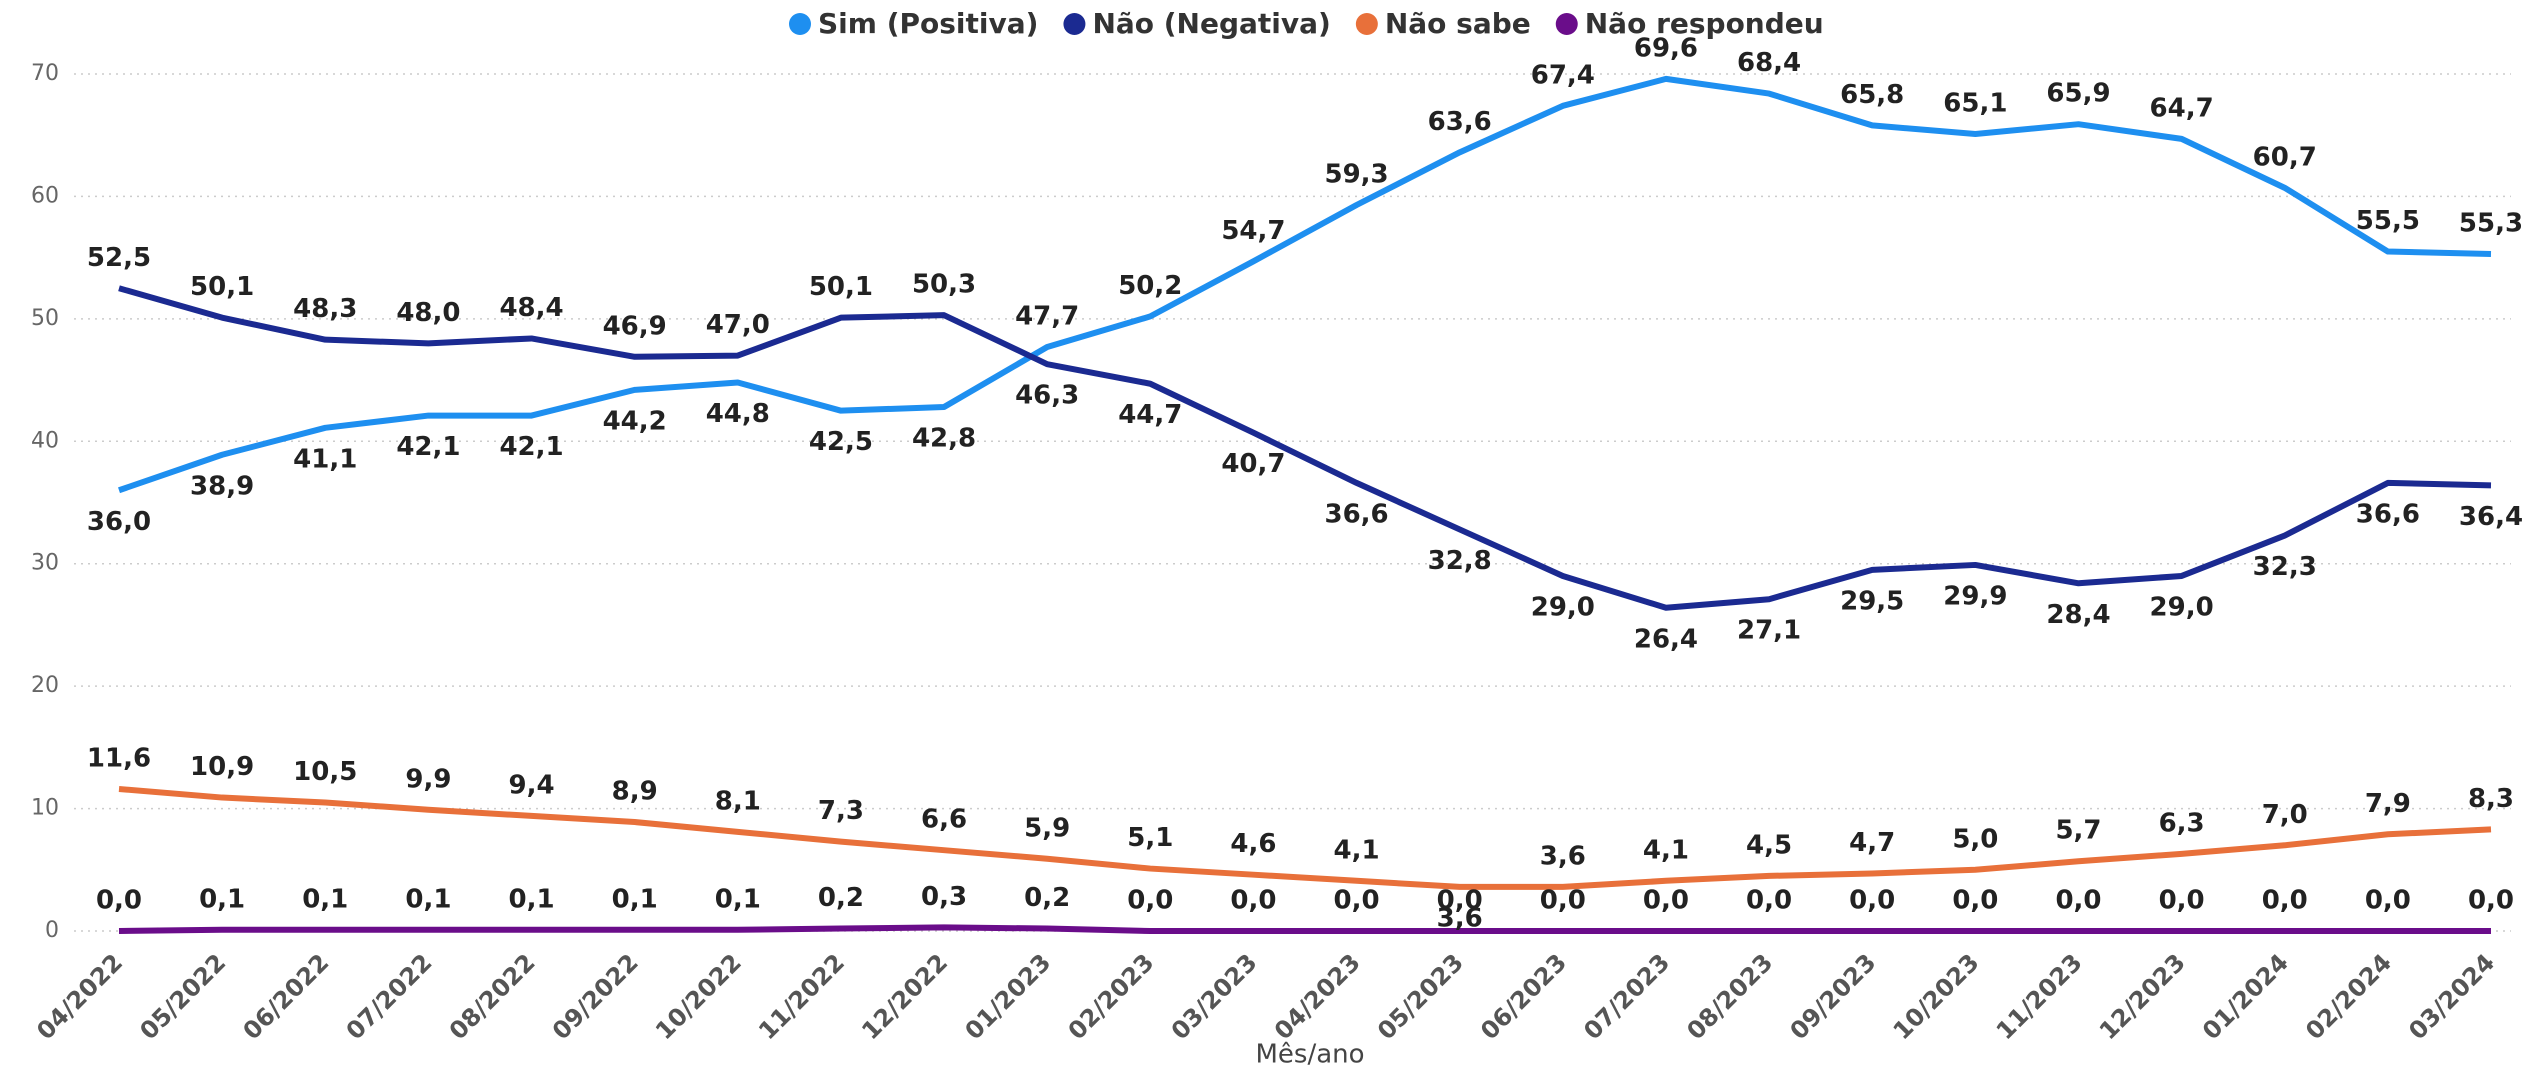 The height and width of the screenshot is (1069, 2525). Describe the element at coordinates (1214, 996) in the screenshot. I see `x-tick-label: 03/2023` at that location.